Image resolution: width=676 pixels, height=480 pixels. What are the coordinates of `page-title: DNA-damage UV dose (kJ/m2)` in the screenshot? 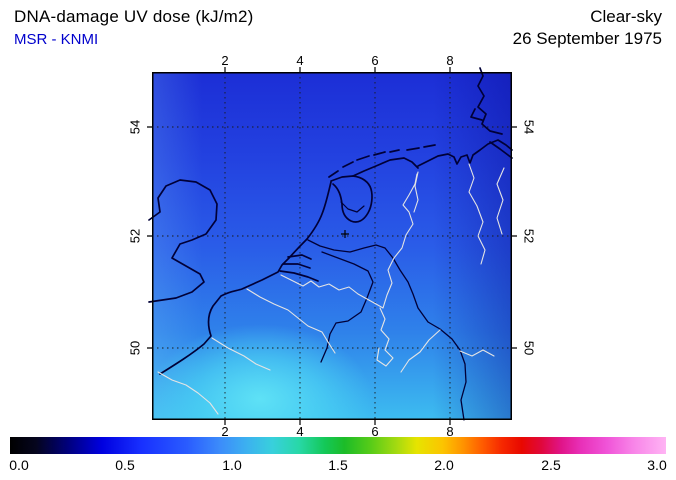 It's located at (134, 16).